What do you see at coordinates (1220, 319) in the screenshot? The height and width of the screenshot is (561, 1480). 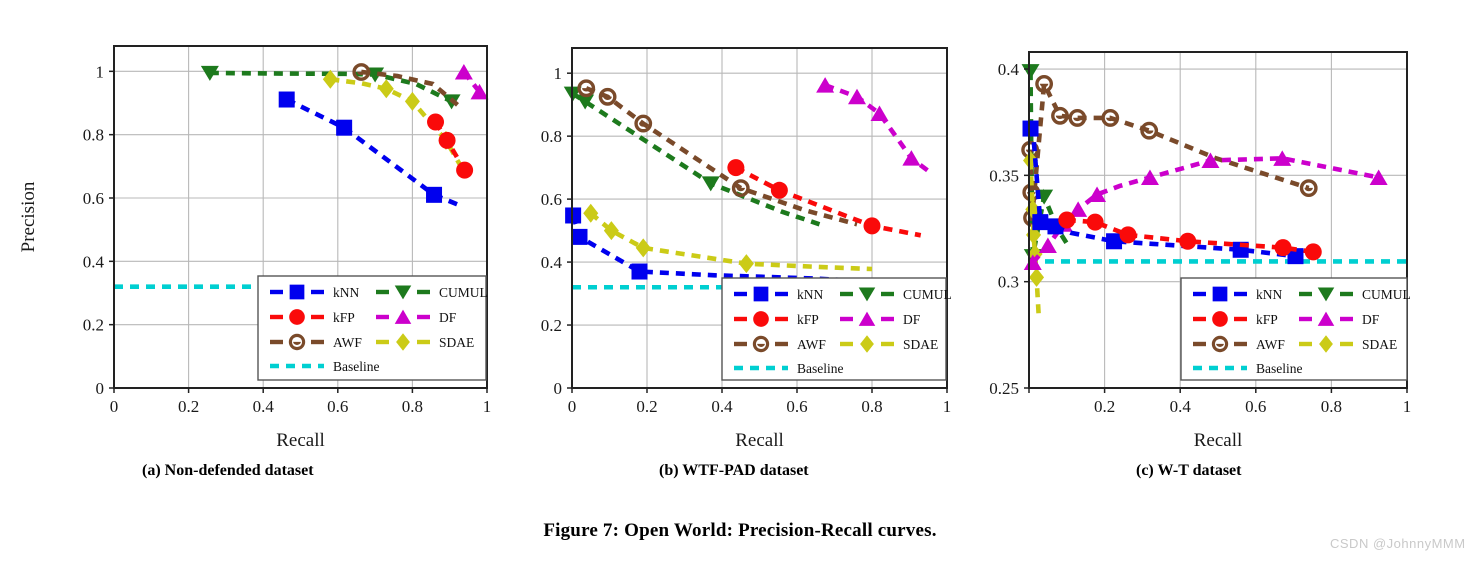 I see `legend-marker-kfp` at bounding box center [1220, 319].